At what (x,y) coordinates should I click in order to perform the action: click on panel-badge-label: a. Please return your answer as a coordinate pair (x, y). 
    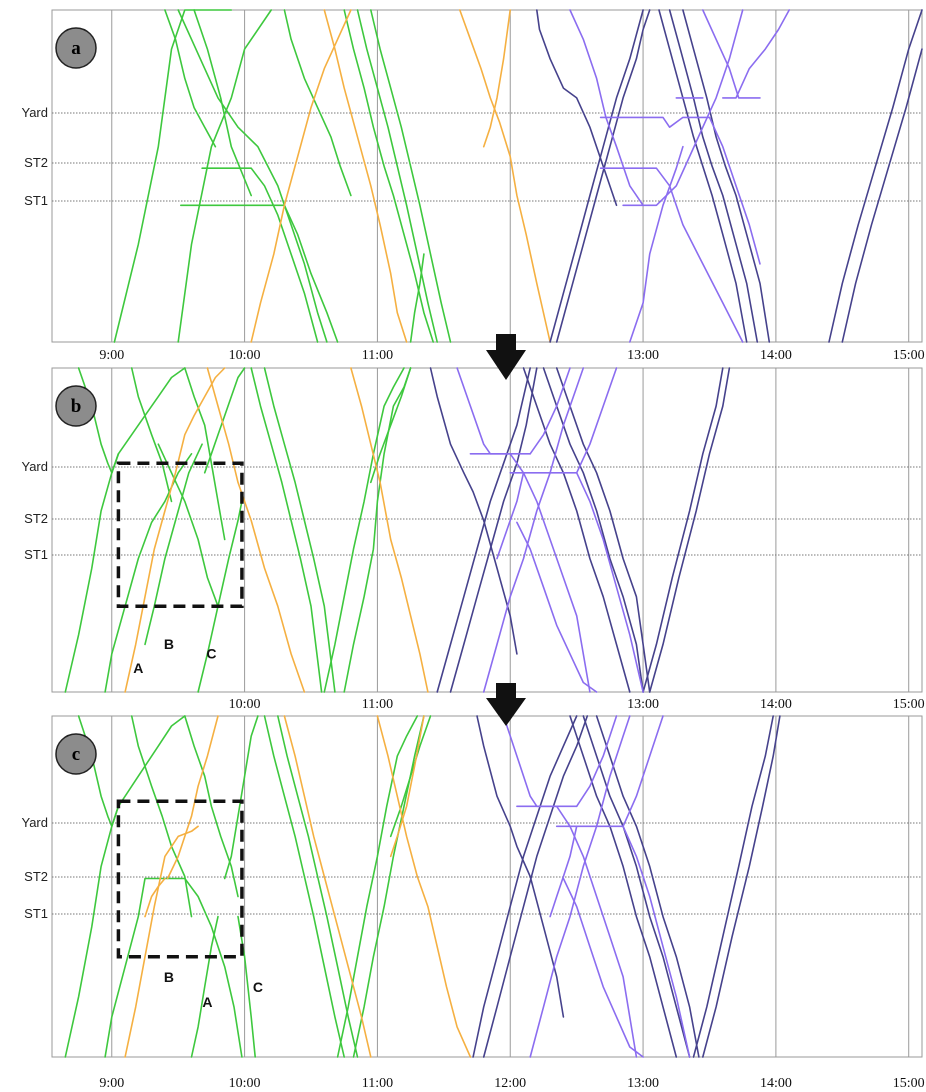
    Looking at the image, I should click on (76, 48).